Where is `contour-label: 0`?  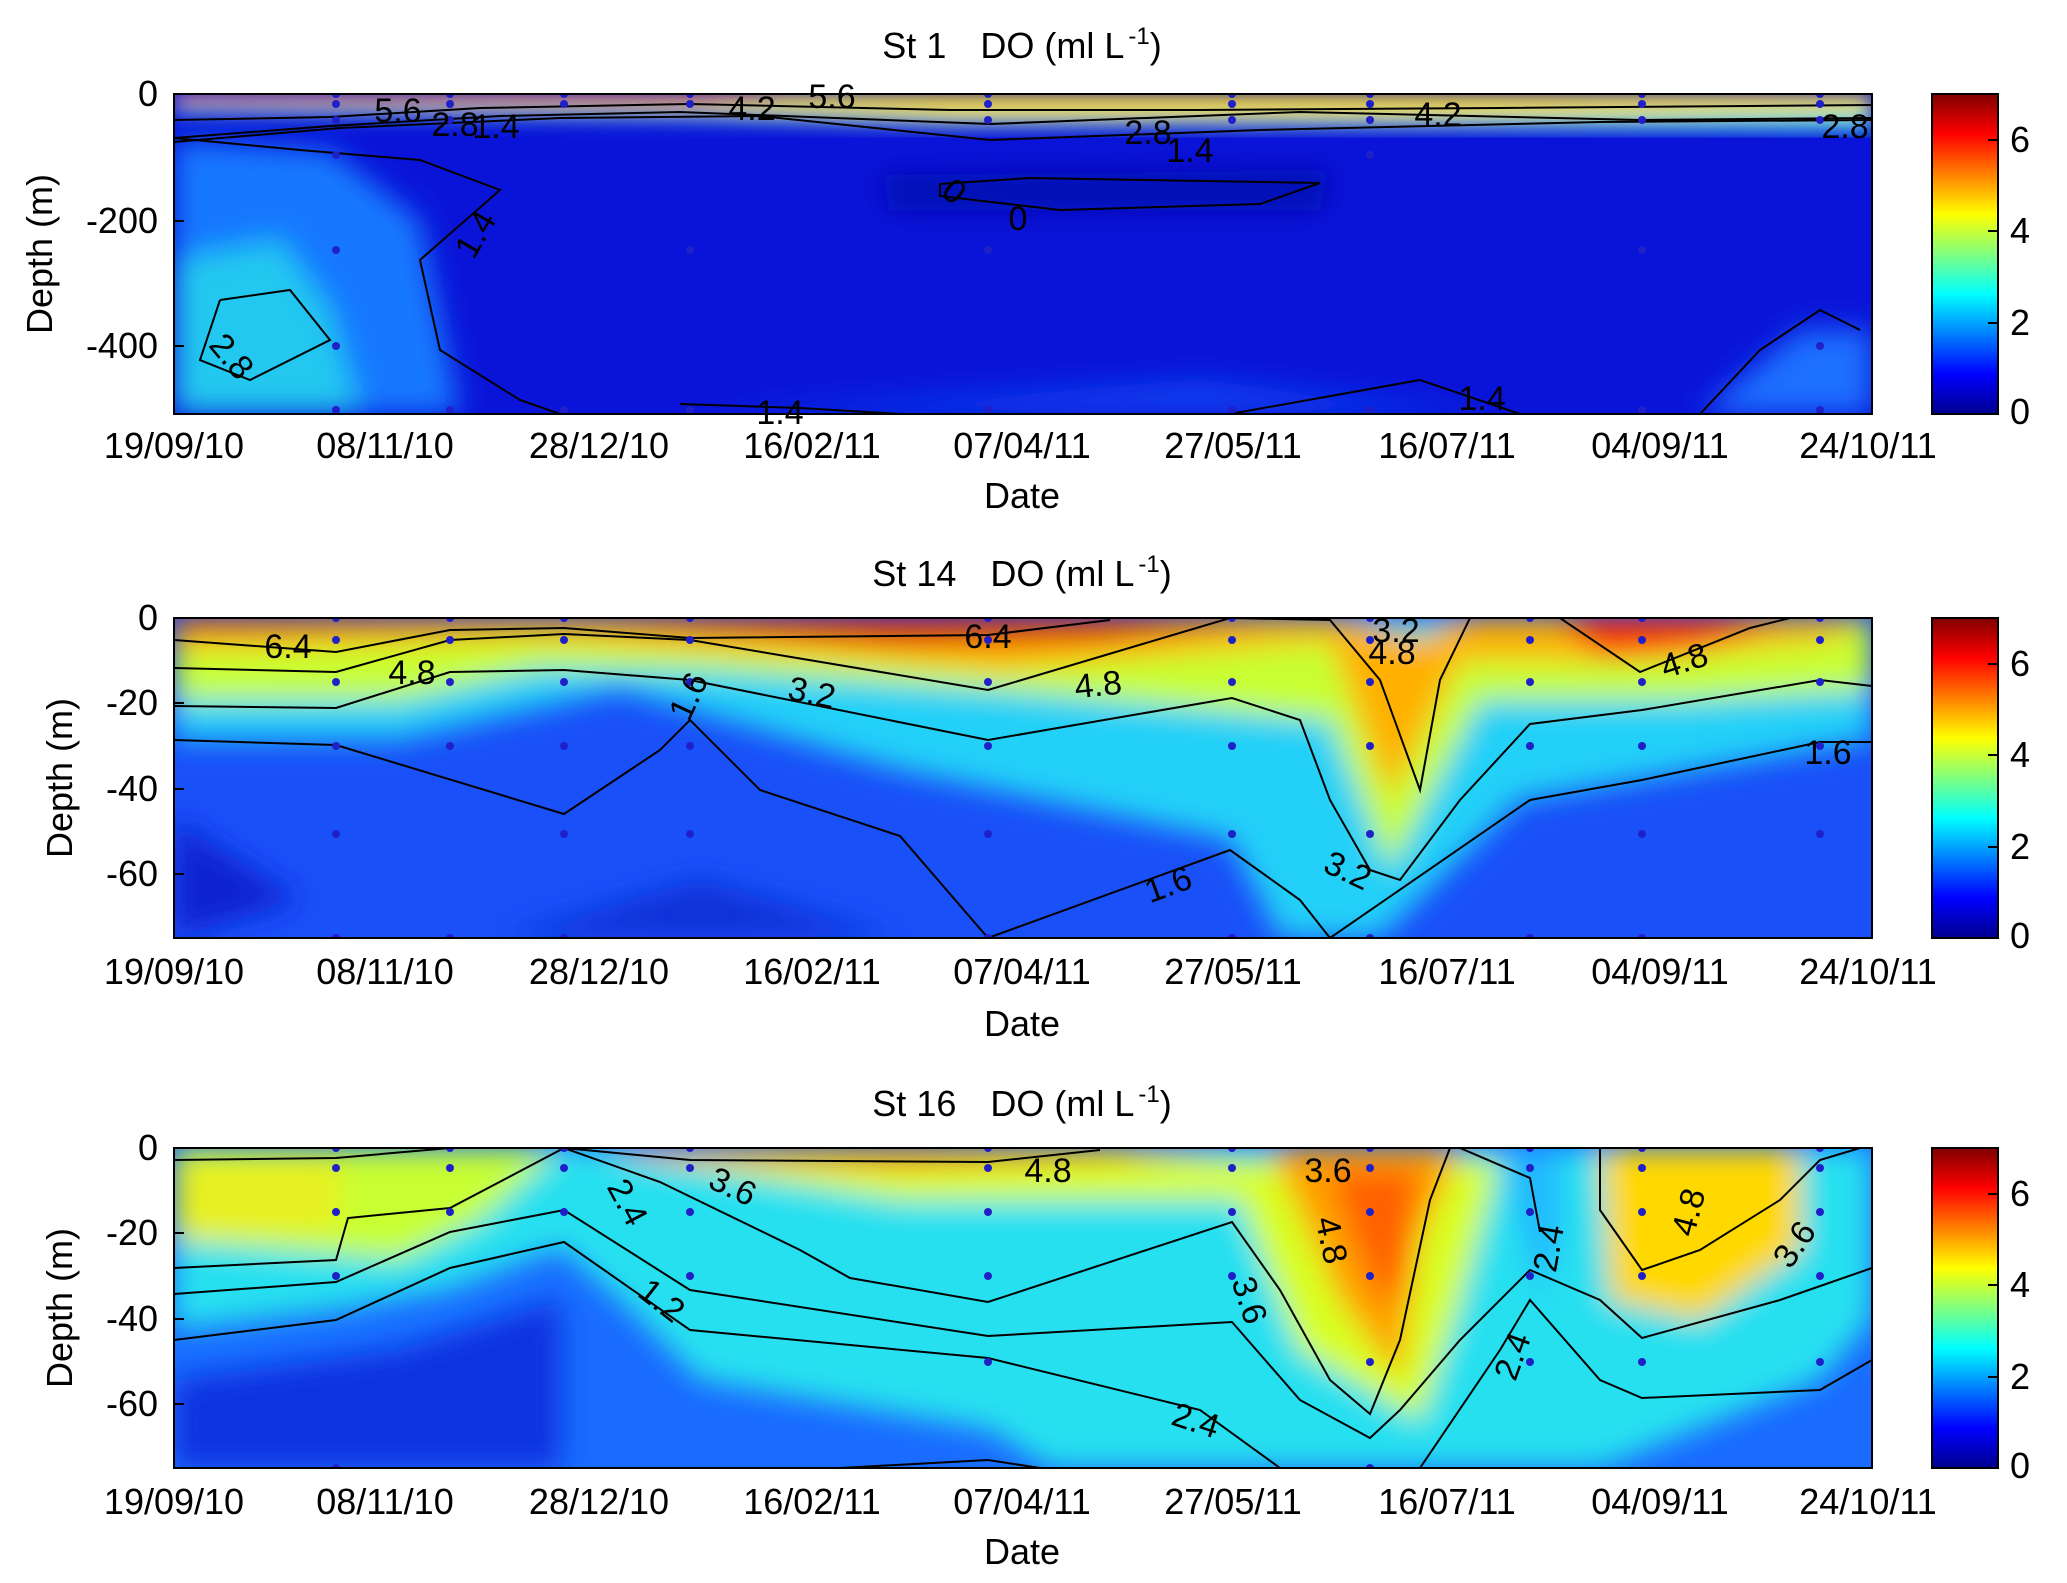
contour-label: 0 is located at coordinates (1018, 219).